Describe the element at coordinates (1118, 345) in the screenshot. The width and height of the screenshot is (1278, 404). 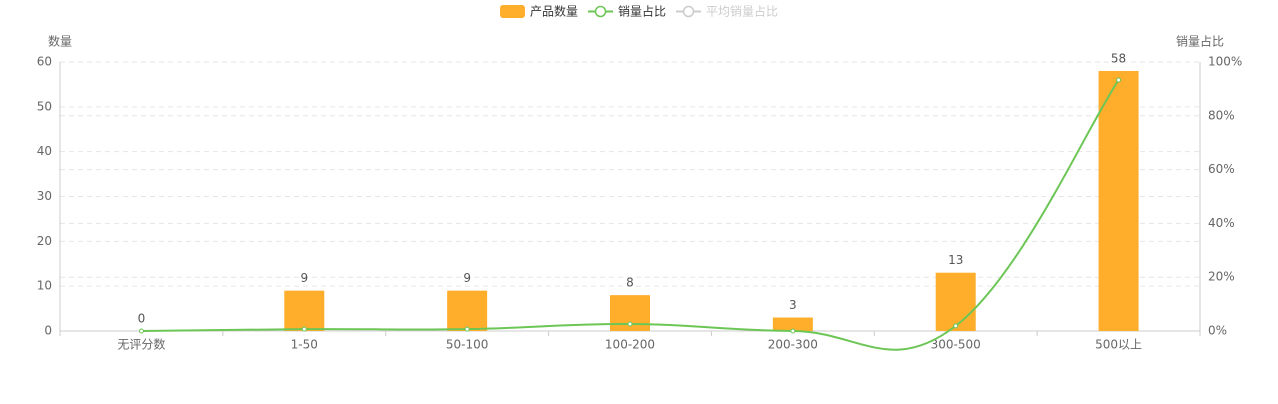
I see `x-tick-label: 500以上` at that location.